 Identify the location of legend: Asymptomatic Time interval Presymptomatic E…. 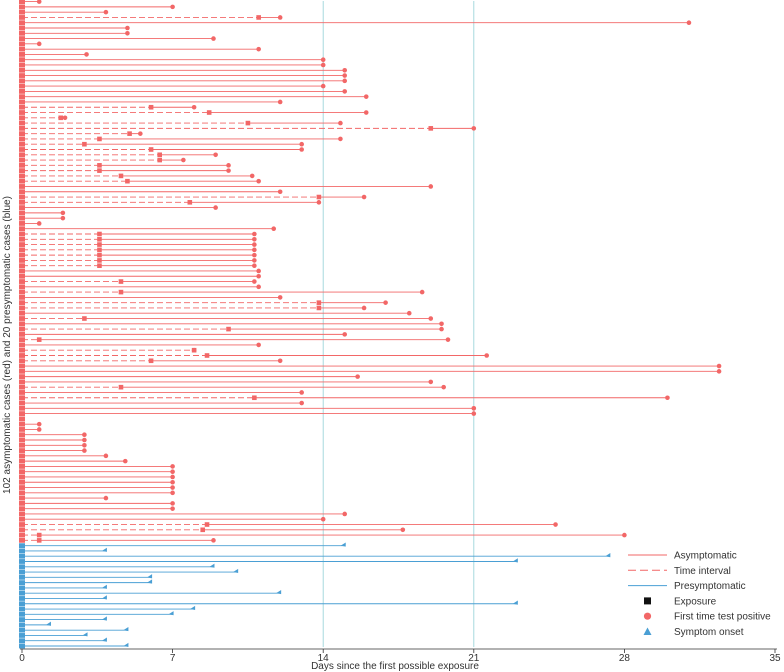
(699, 594).